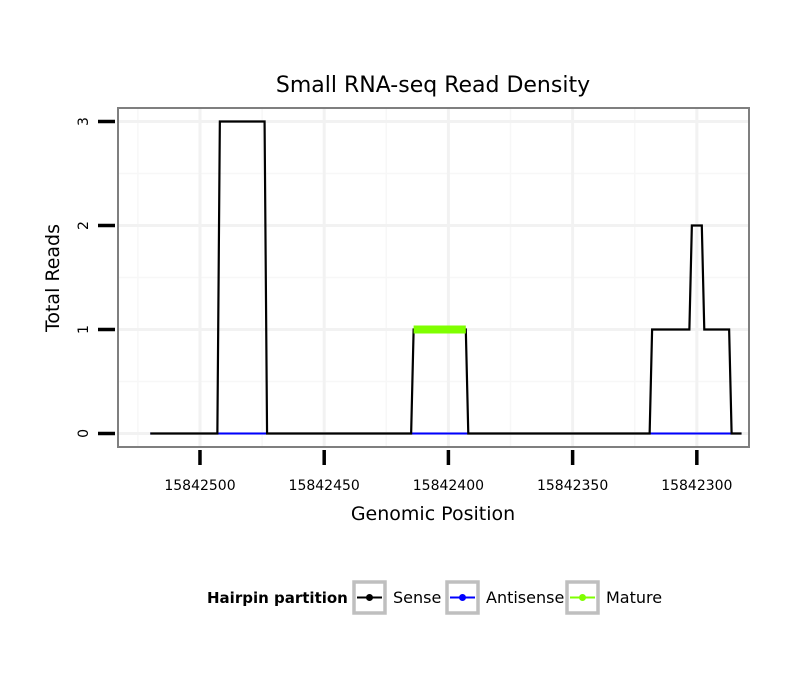 Image resolution: width=810 pixels, height=695 pixels. What do you see at coordinates (433, 85) in the screenshot?
I see `chart-title: Small RNA-seq Read Density` at bounding box center [433, 85].